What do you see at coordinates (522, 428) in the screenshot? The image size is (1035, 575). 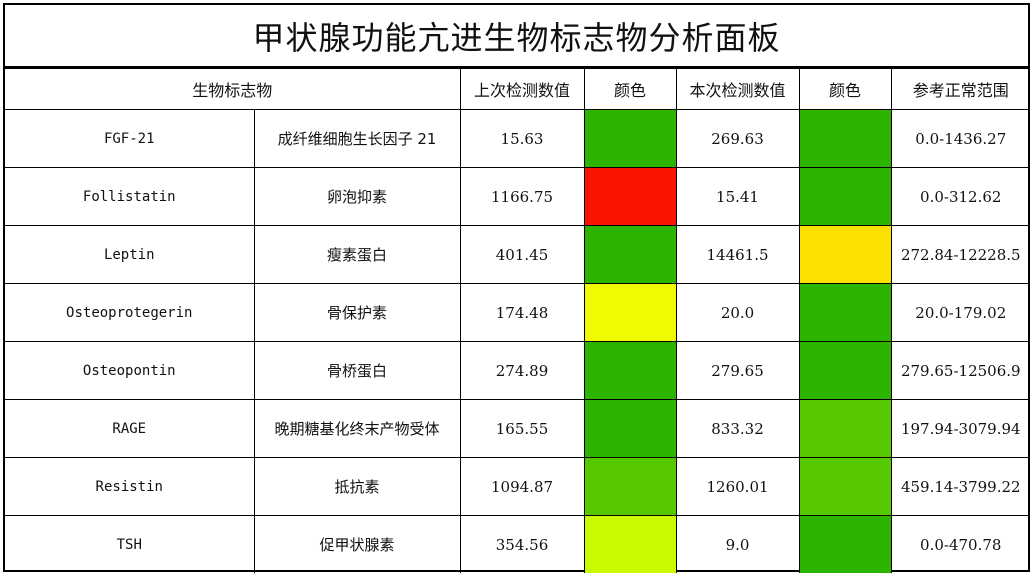 I see `prev-value-cell: 165.55` at bounding box center [522, 428].